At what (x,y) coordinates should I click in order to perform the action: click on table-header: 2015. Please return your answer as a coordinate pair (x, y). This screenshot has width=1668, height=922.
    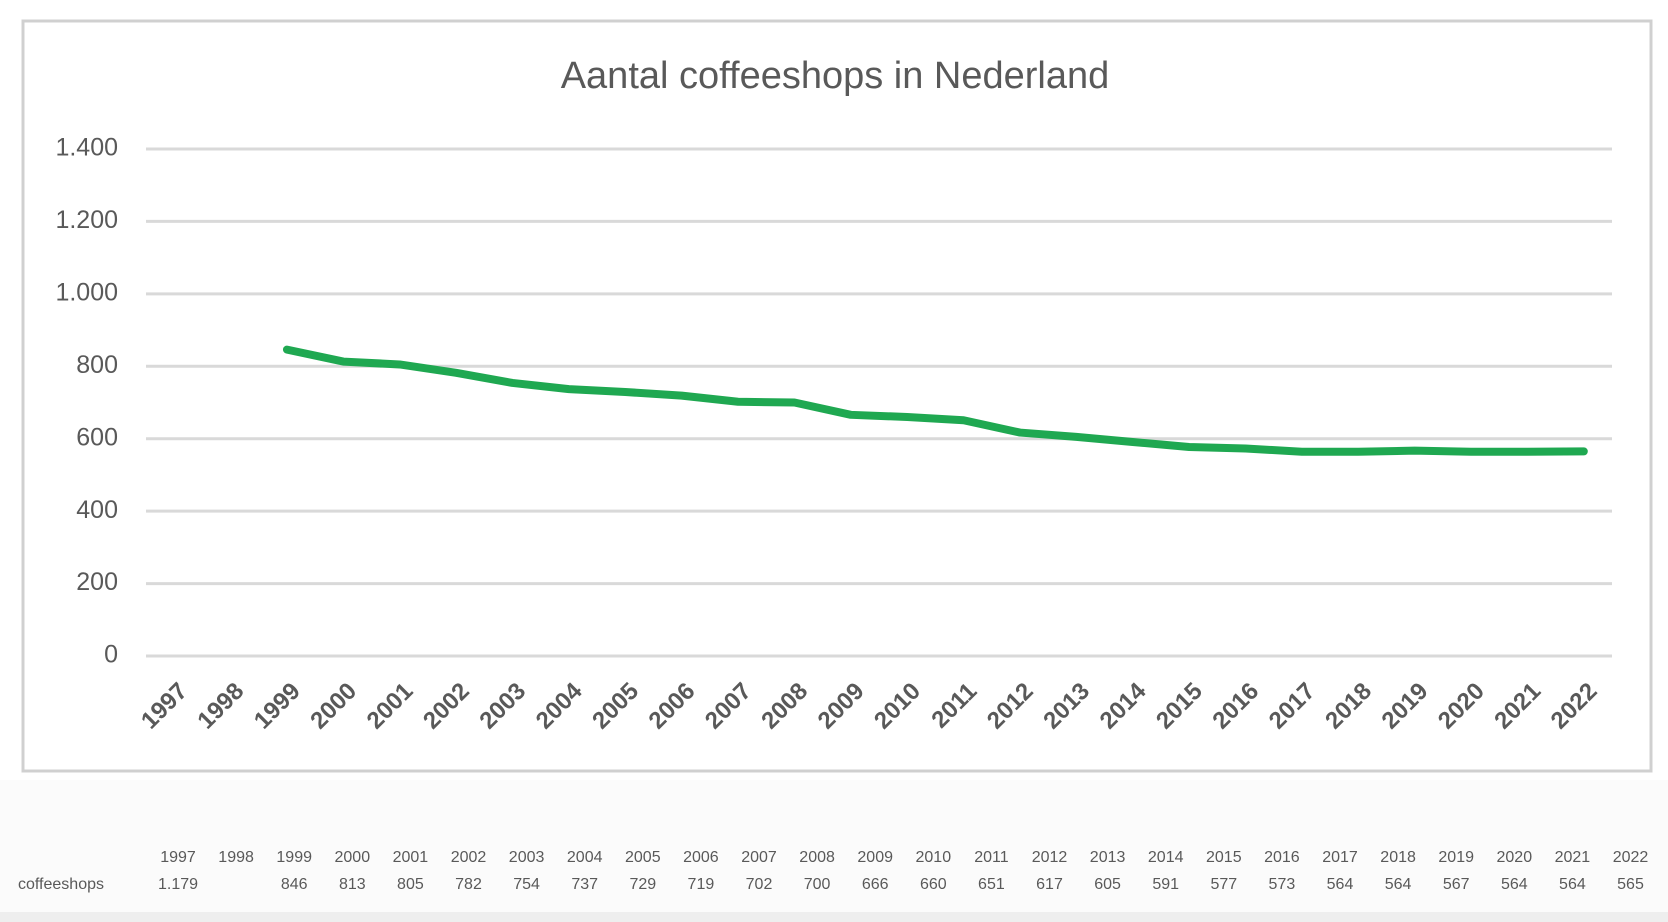
    Looking at the image, I should click on (1224, 857).